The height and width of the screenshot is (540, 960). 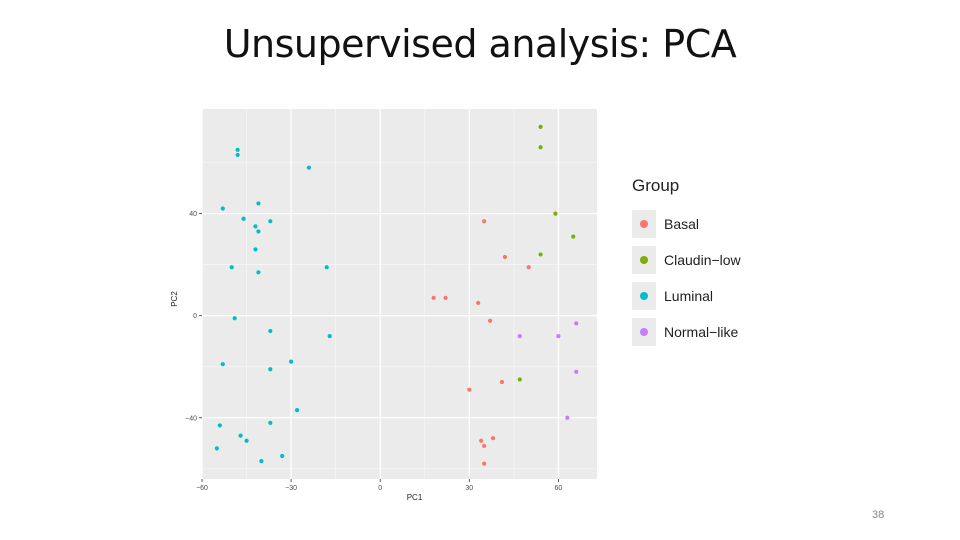 I want to click on legend-dot-claudin-low, so click(x=644, y=260).